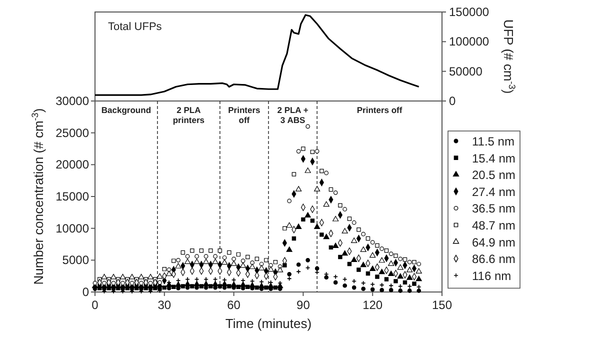 This screenshot has width=611, height=348. Describe the element at coordinates (126, 110) in the screenshot. I see `annotation: Background` at that location.